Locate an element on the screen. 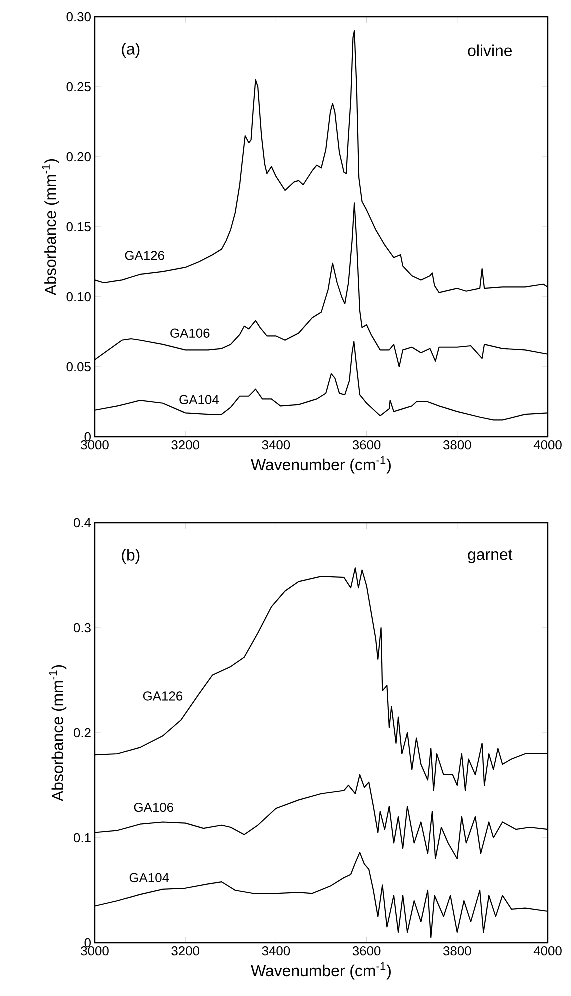 The image size is (571, 996). annotation: (b) is located at coordinates (131, 556).